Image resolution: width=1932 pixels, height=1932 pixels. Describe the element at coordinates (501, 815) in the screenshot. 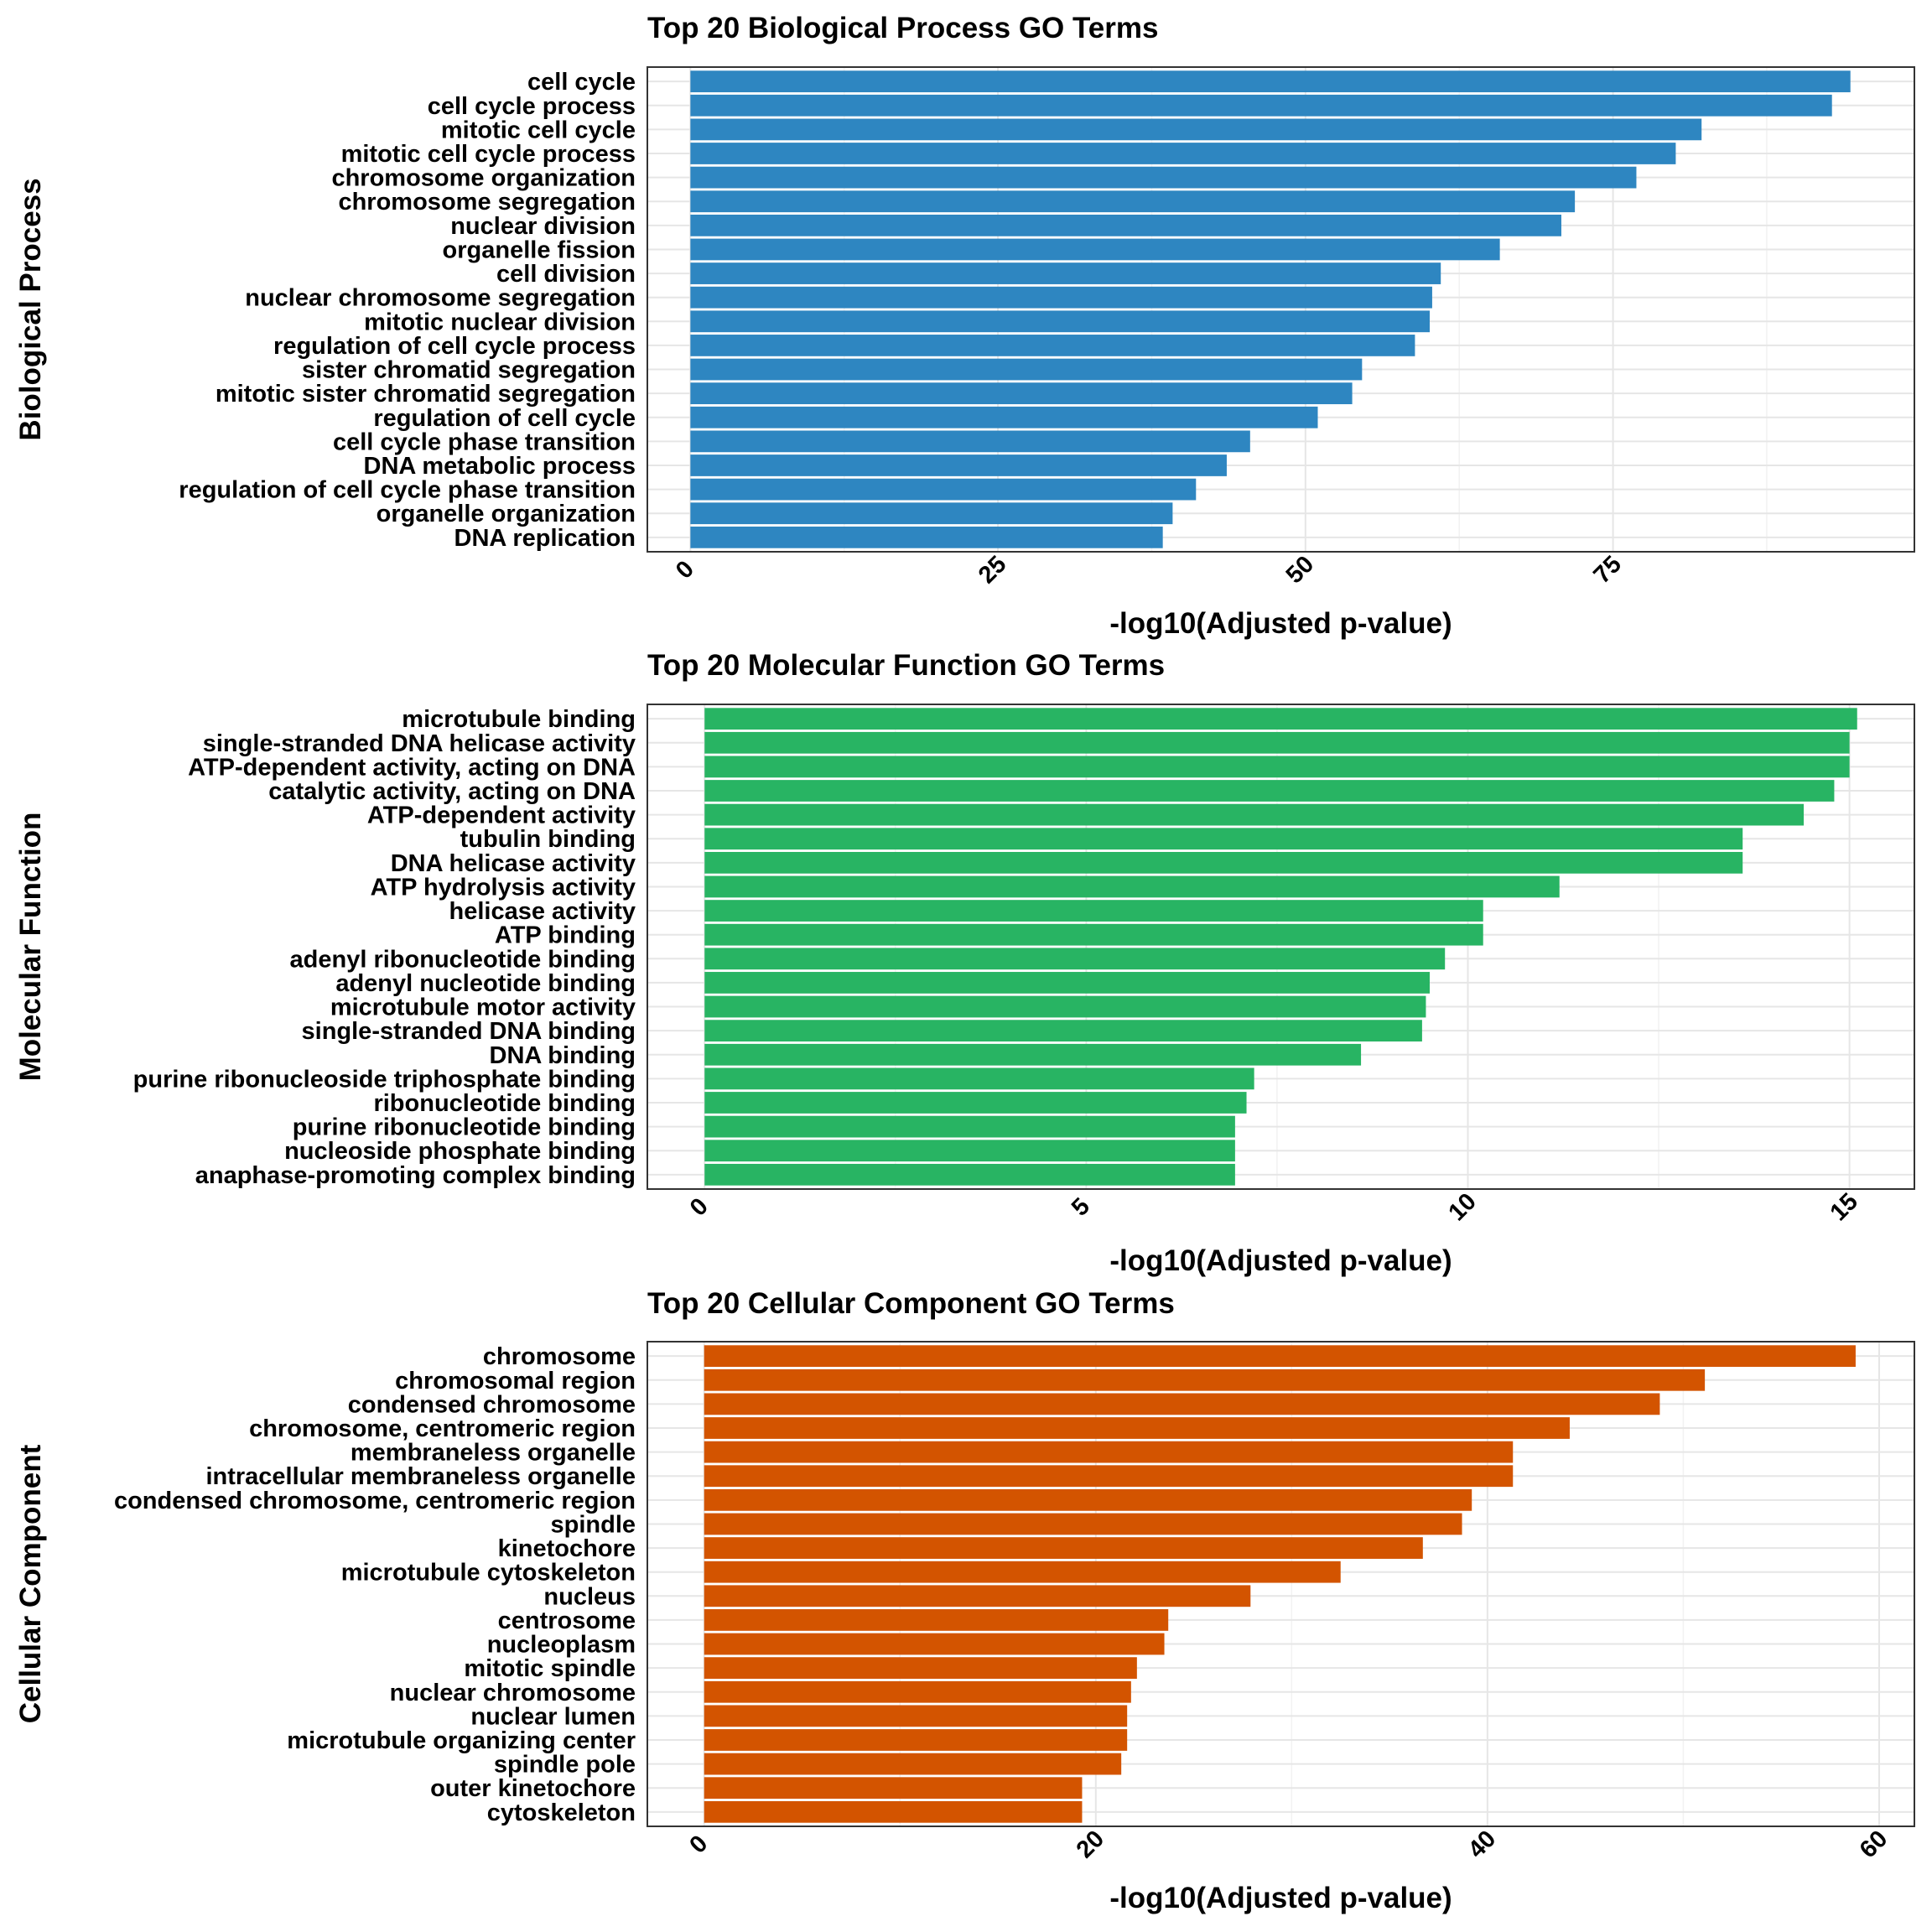

I see `category-label: ATP-dependent activity` at that location.